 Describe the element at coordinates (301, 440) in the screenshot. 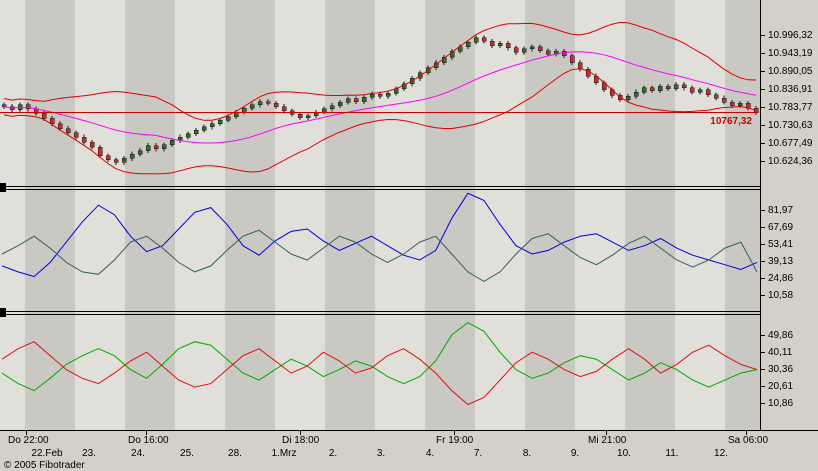

I see `time-label: Di 18:00` at that location.